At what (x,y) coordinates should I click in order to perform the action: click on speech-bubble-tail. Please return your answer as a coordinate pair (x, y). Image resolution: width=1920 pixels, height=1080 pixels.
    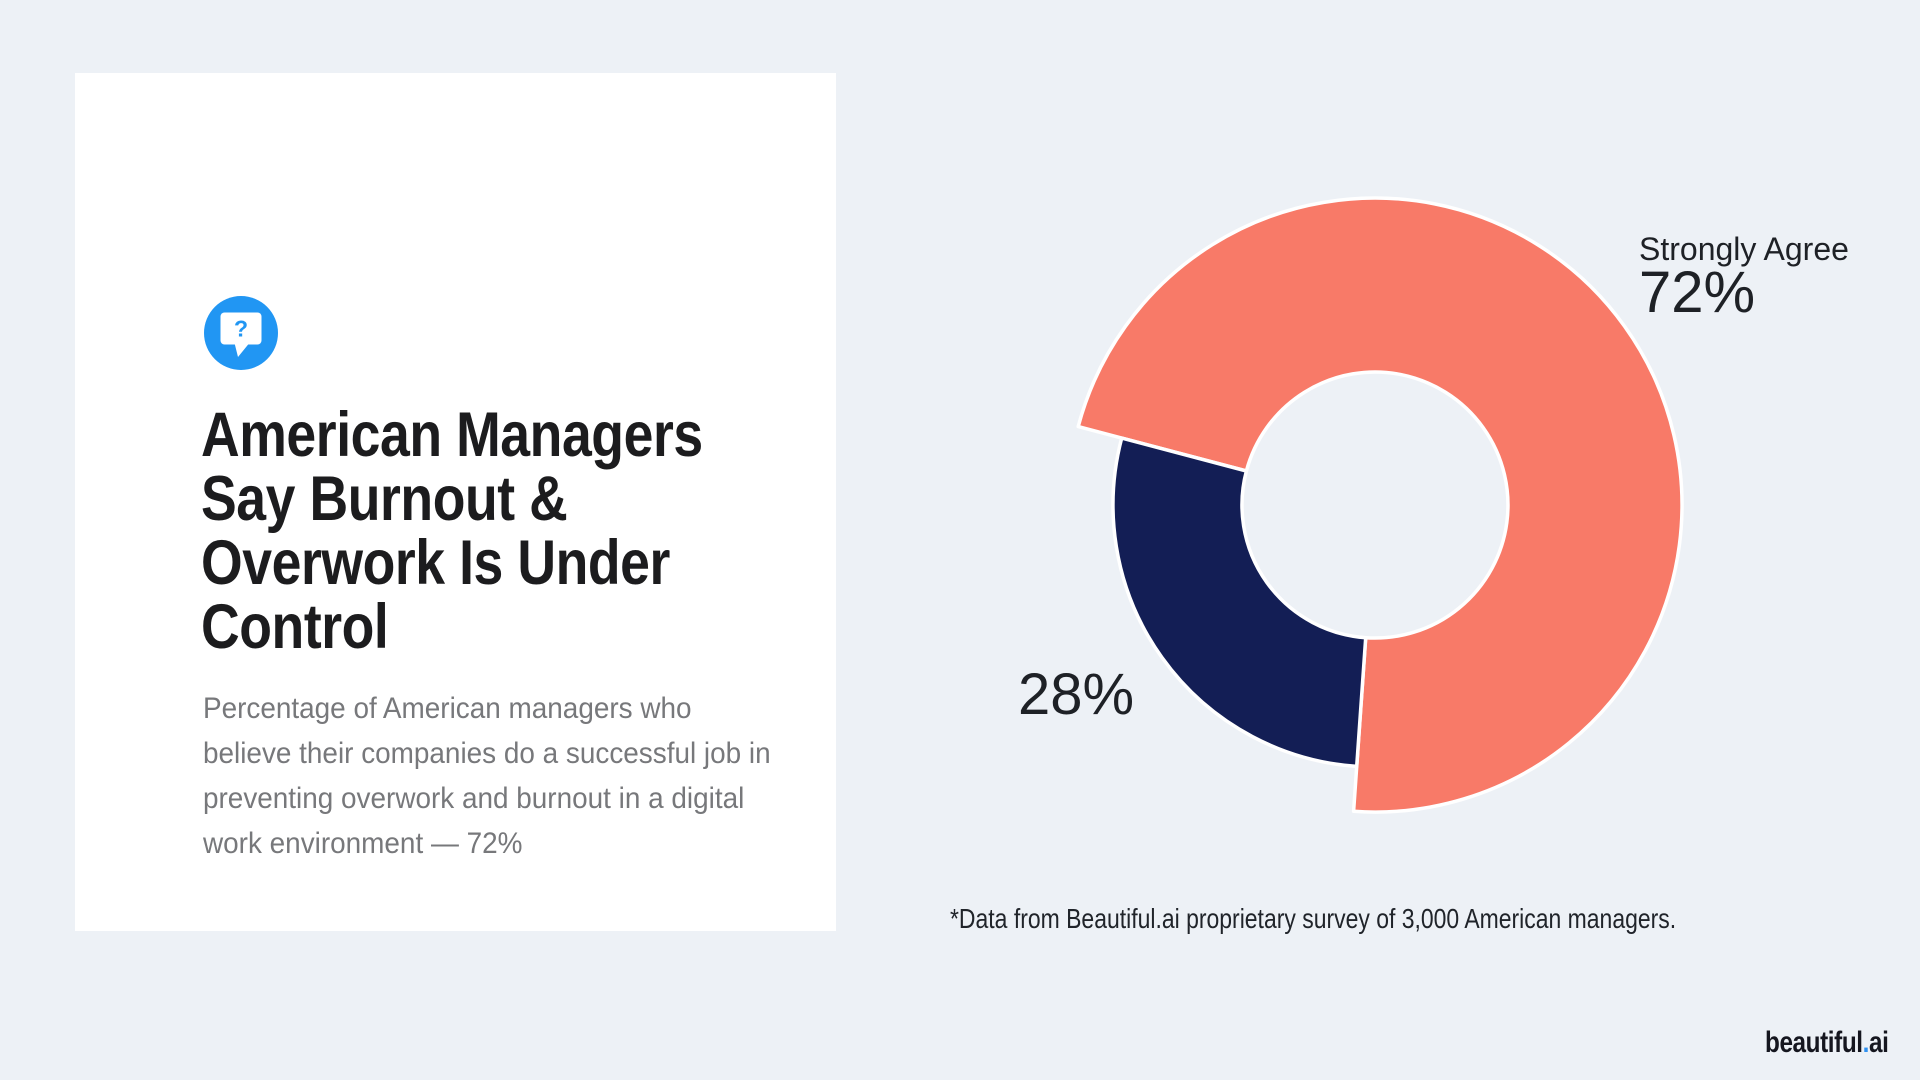
    Looking at the image, I should click on (242, 349).